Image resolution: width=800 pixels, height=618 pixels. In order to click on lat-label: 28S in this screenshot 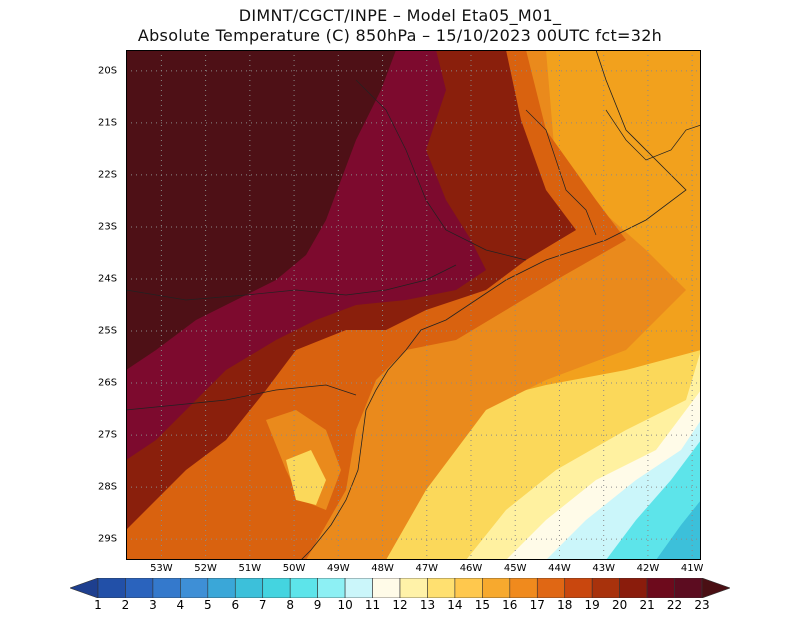, I will do `click(108, 487)`.